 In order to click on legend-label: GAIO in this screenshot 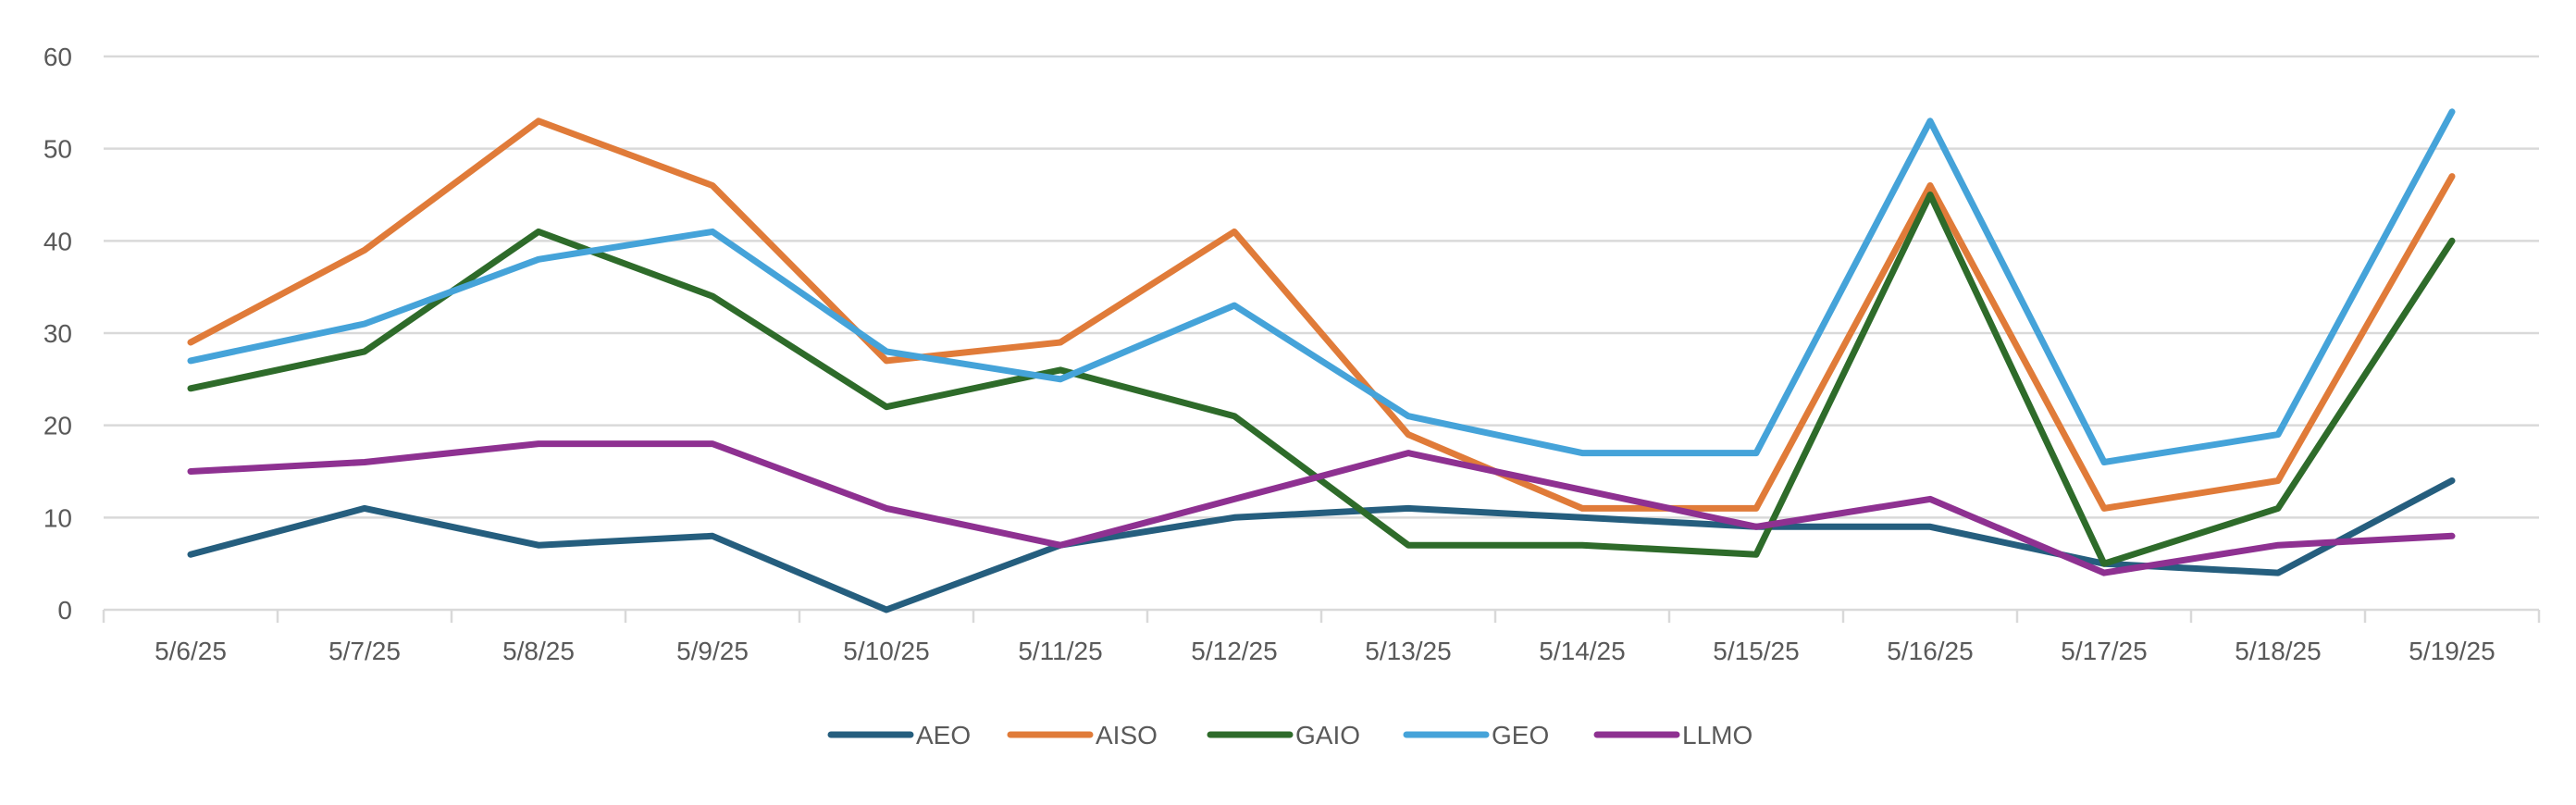, I will do `click(1327, 735)`.